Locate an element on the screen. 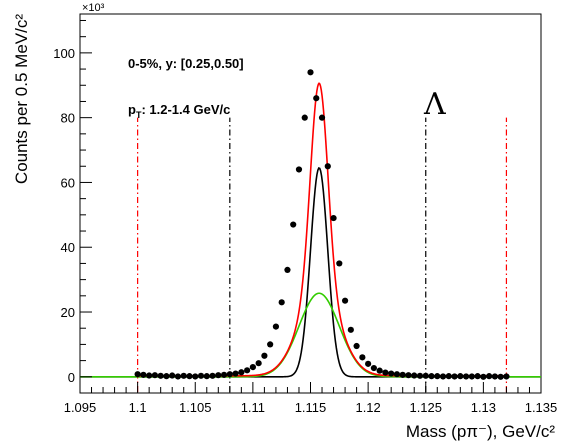 This screenshot has height=444, width=564. x-tick-label: 1.115 is located at coordinates (311, 407).